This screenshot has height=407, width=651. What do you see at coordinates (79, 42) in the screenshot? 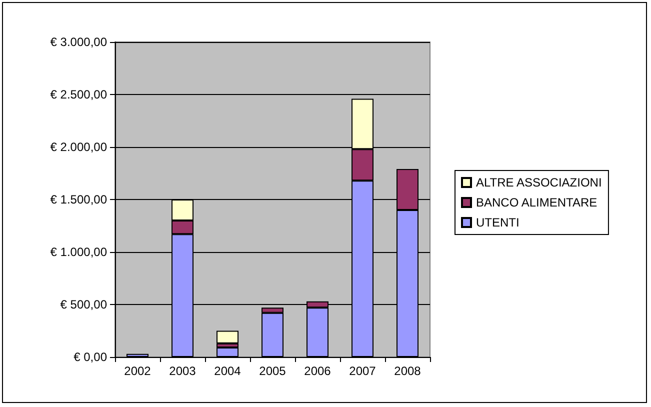
I see `y-tick-label: € 3.000,00` at bounding box center [79, 42].